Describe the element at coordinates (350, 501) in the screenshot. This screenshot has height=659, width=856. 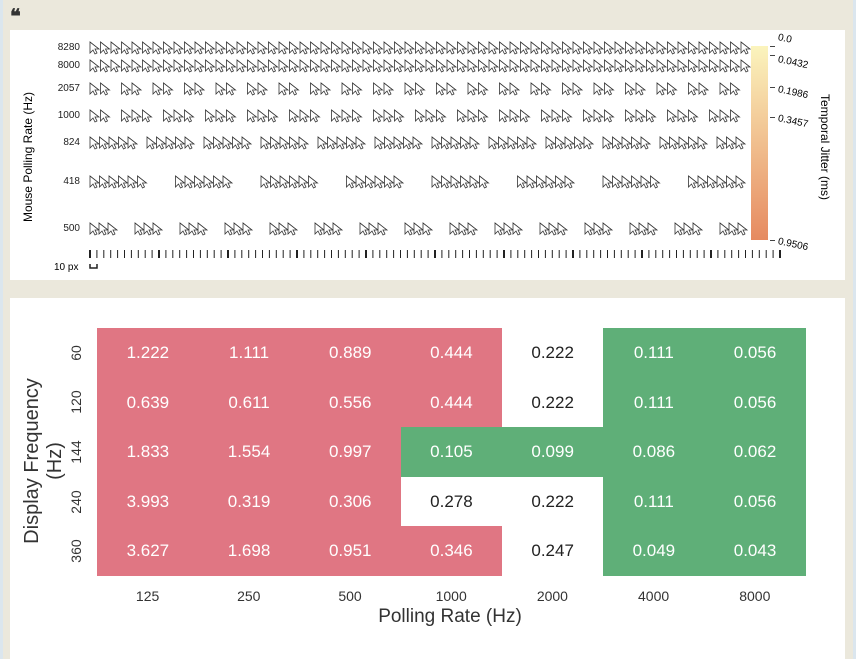
I see `heatmap-cell: 0.306` at that location.